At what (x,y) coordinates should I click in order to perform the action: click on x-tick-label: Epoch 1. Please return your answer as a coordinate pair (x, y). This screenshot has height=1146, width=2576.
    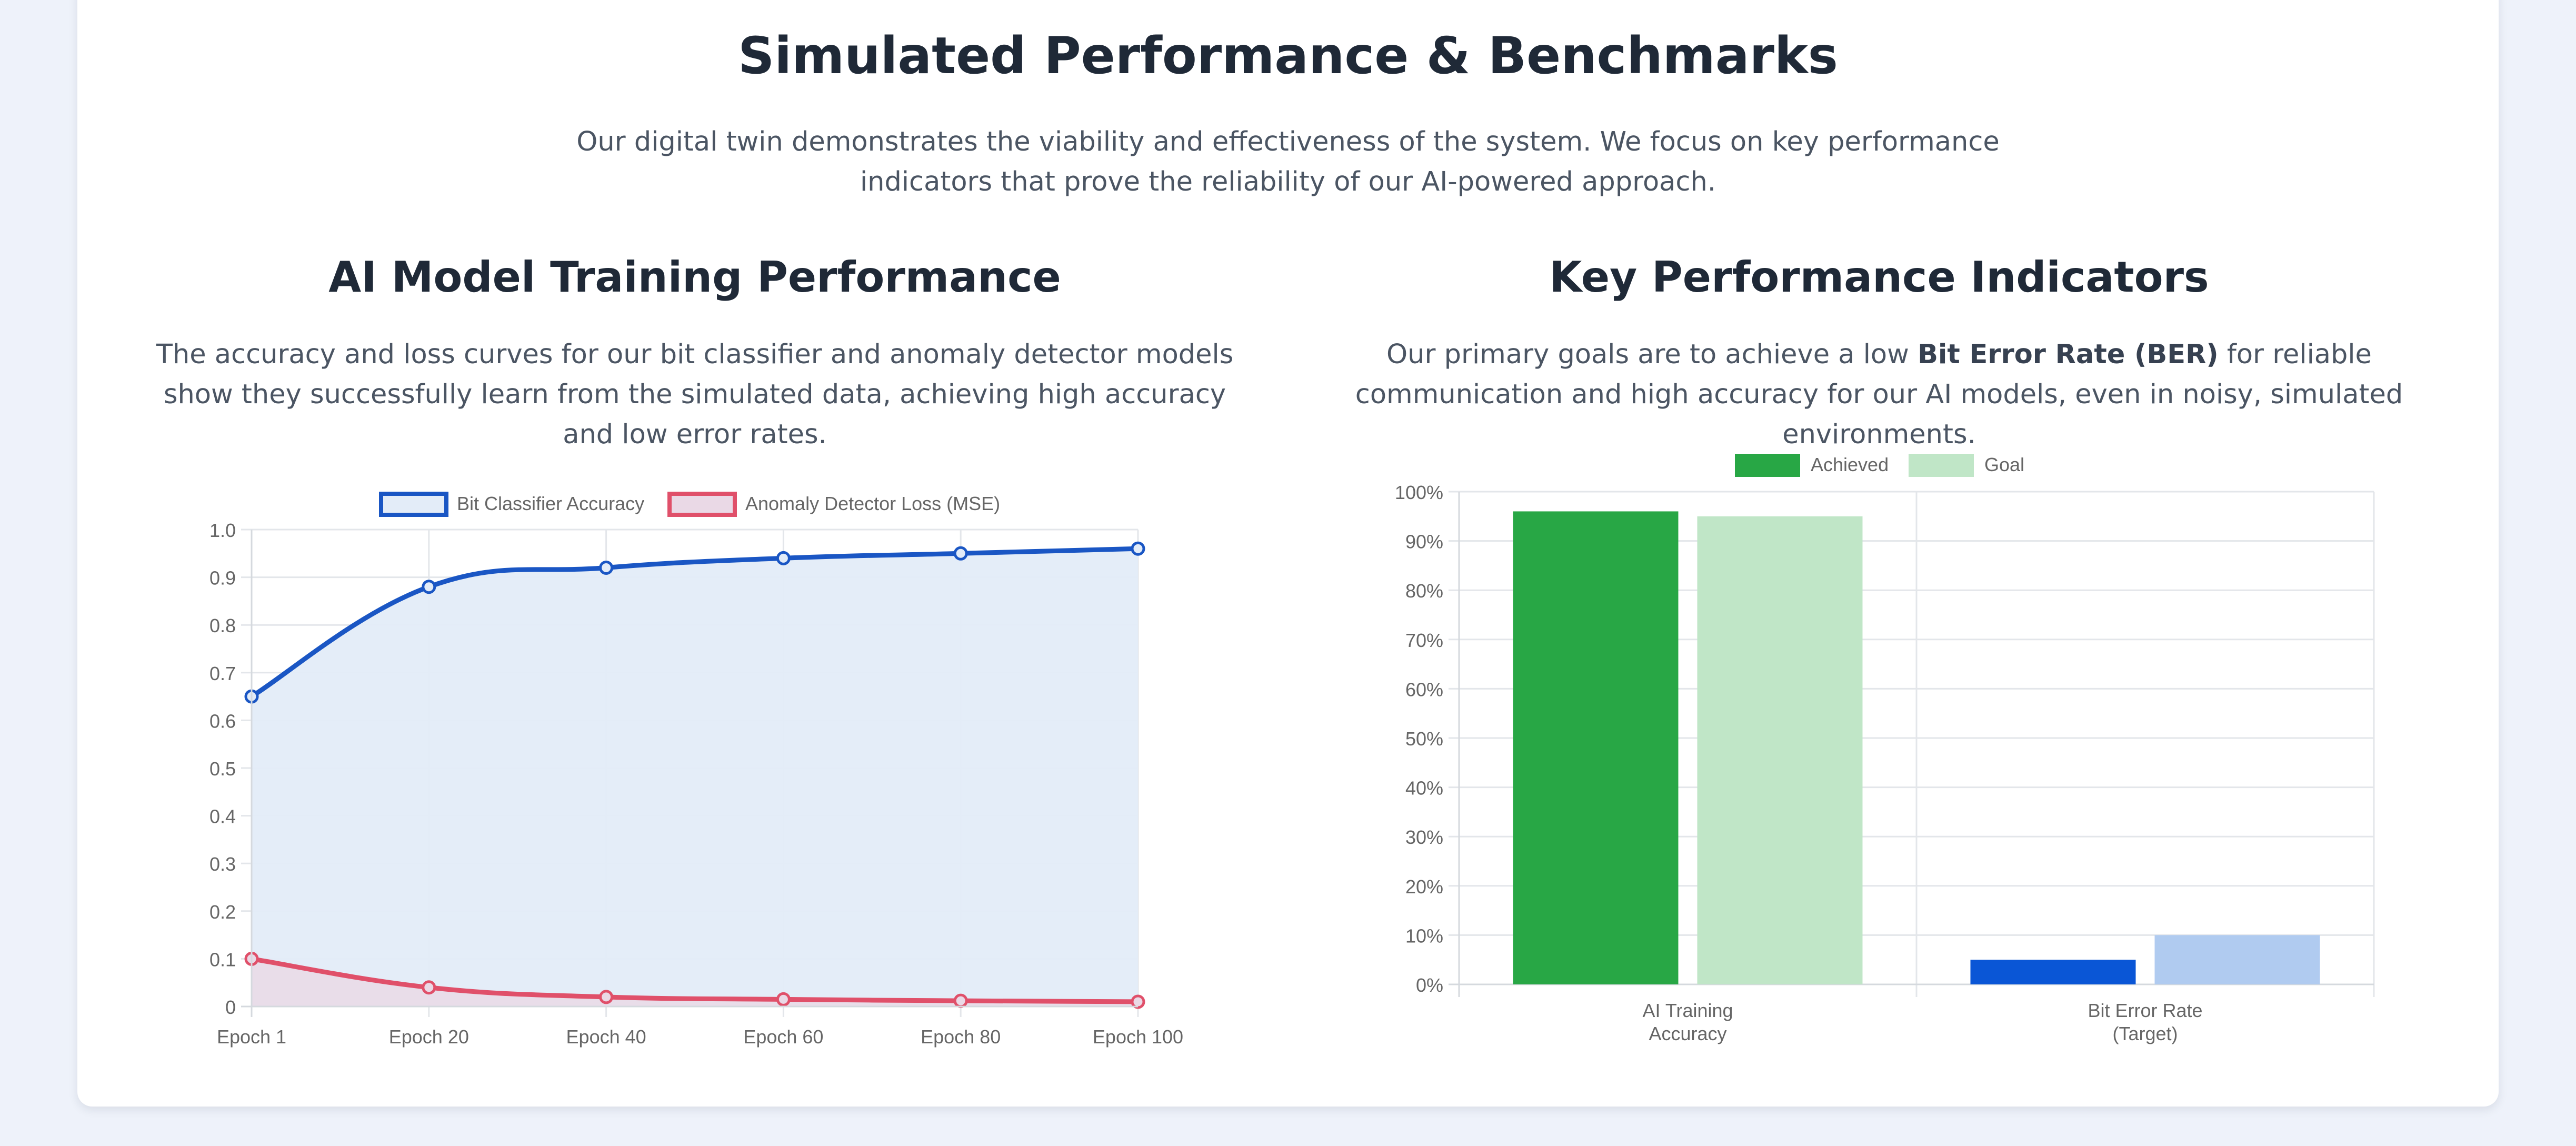
    Looking at the image, I should click on (252, 1037).